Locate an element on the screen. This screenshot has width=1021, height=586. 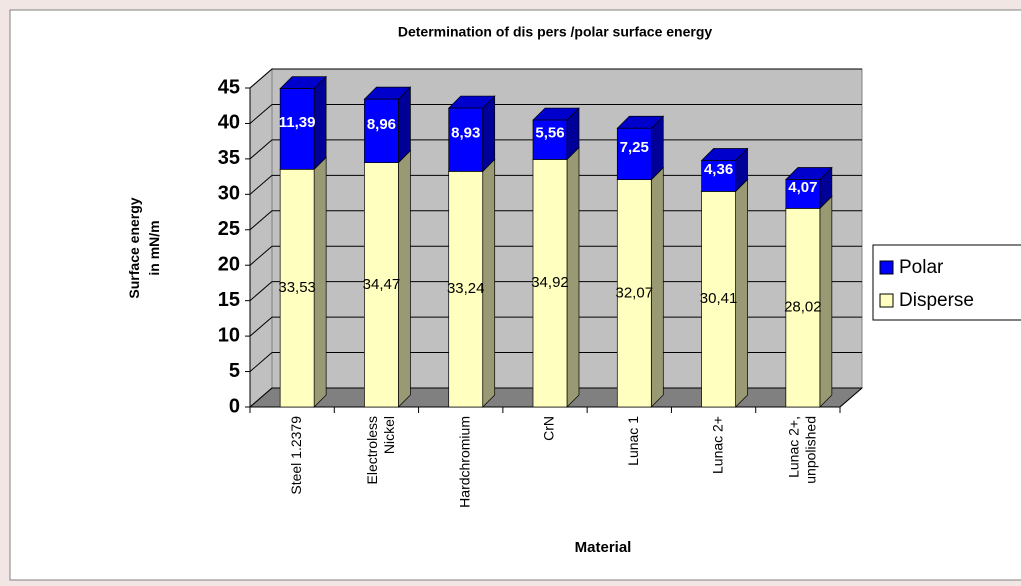
data-label: 11,39 is located at coordinates (297, 122).